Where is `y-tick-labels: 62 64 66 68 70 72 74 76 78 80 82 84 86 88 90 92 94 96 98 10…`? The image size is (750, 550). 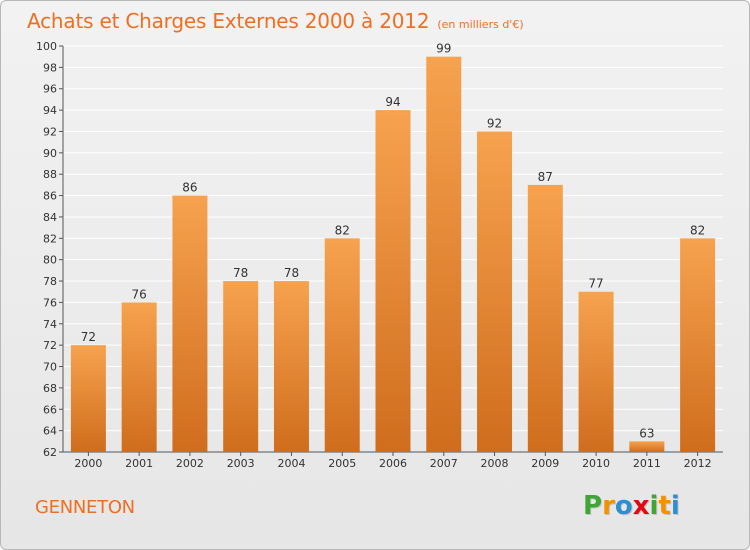 y-tick-labels: 62 64 66 68 70 72 74 76 78 80 82 84 86 88 90 92 94 96 98 10… is located at coordinates (46, 249).